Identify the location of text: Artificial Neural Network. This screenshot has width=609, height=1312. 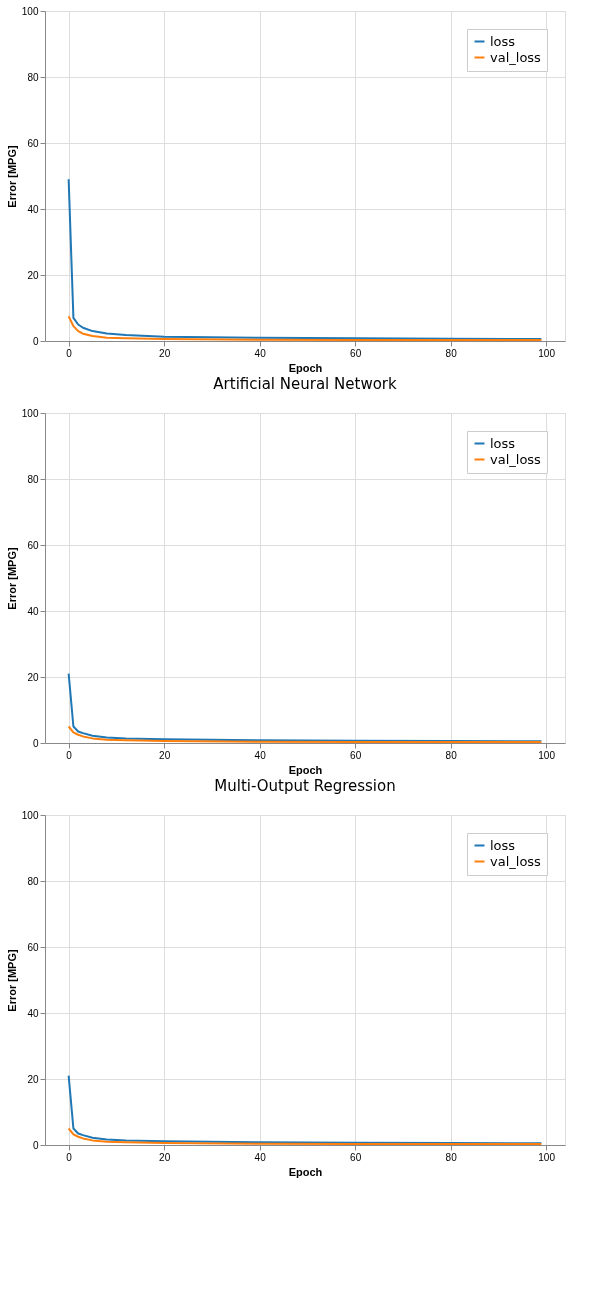
(305, 384).